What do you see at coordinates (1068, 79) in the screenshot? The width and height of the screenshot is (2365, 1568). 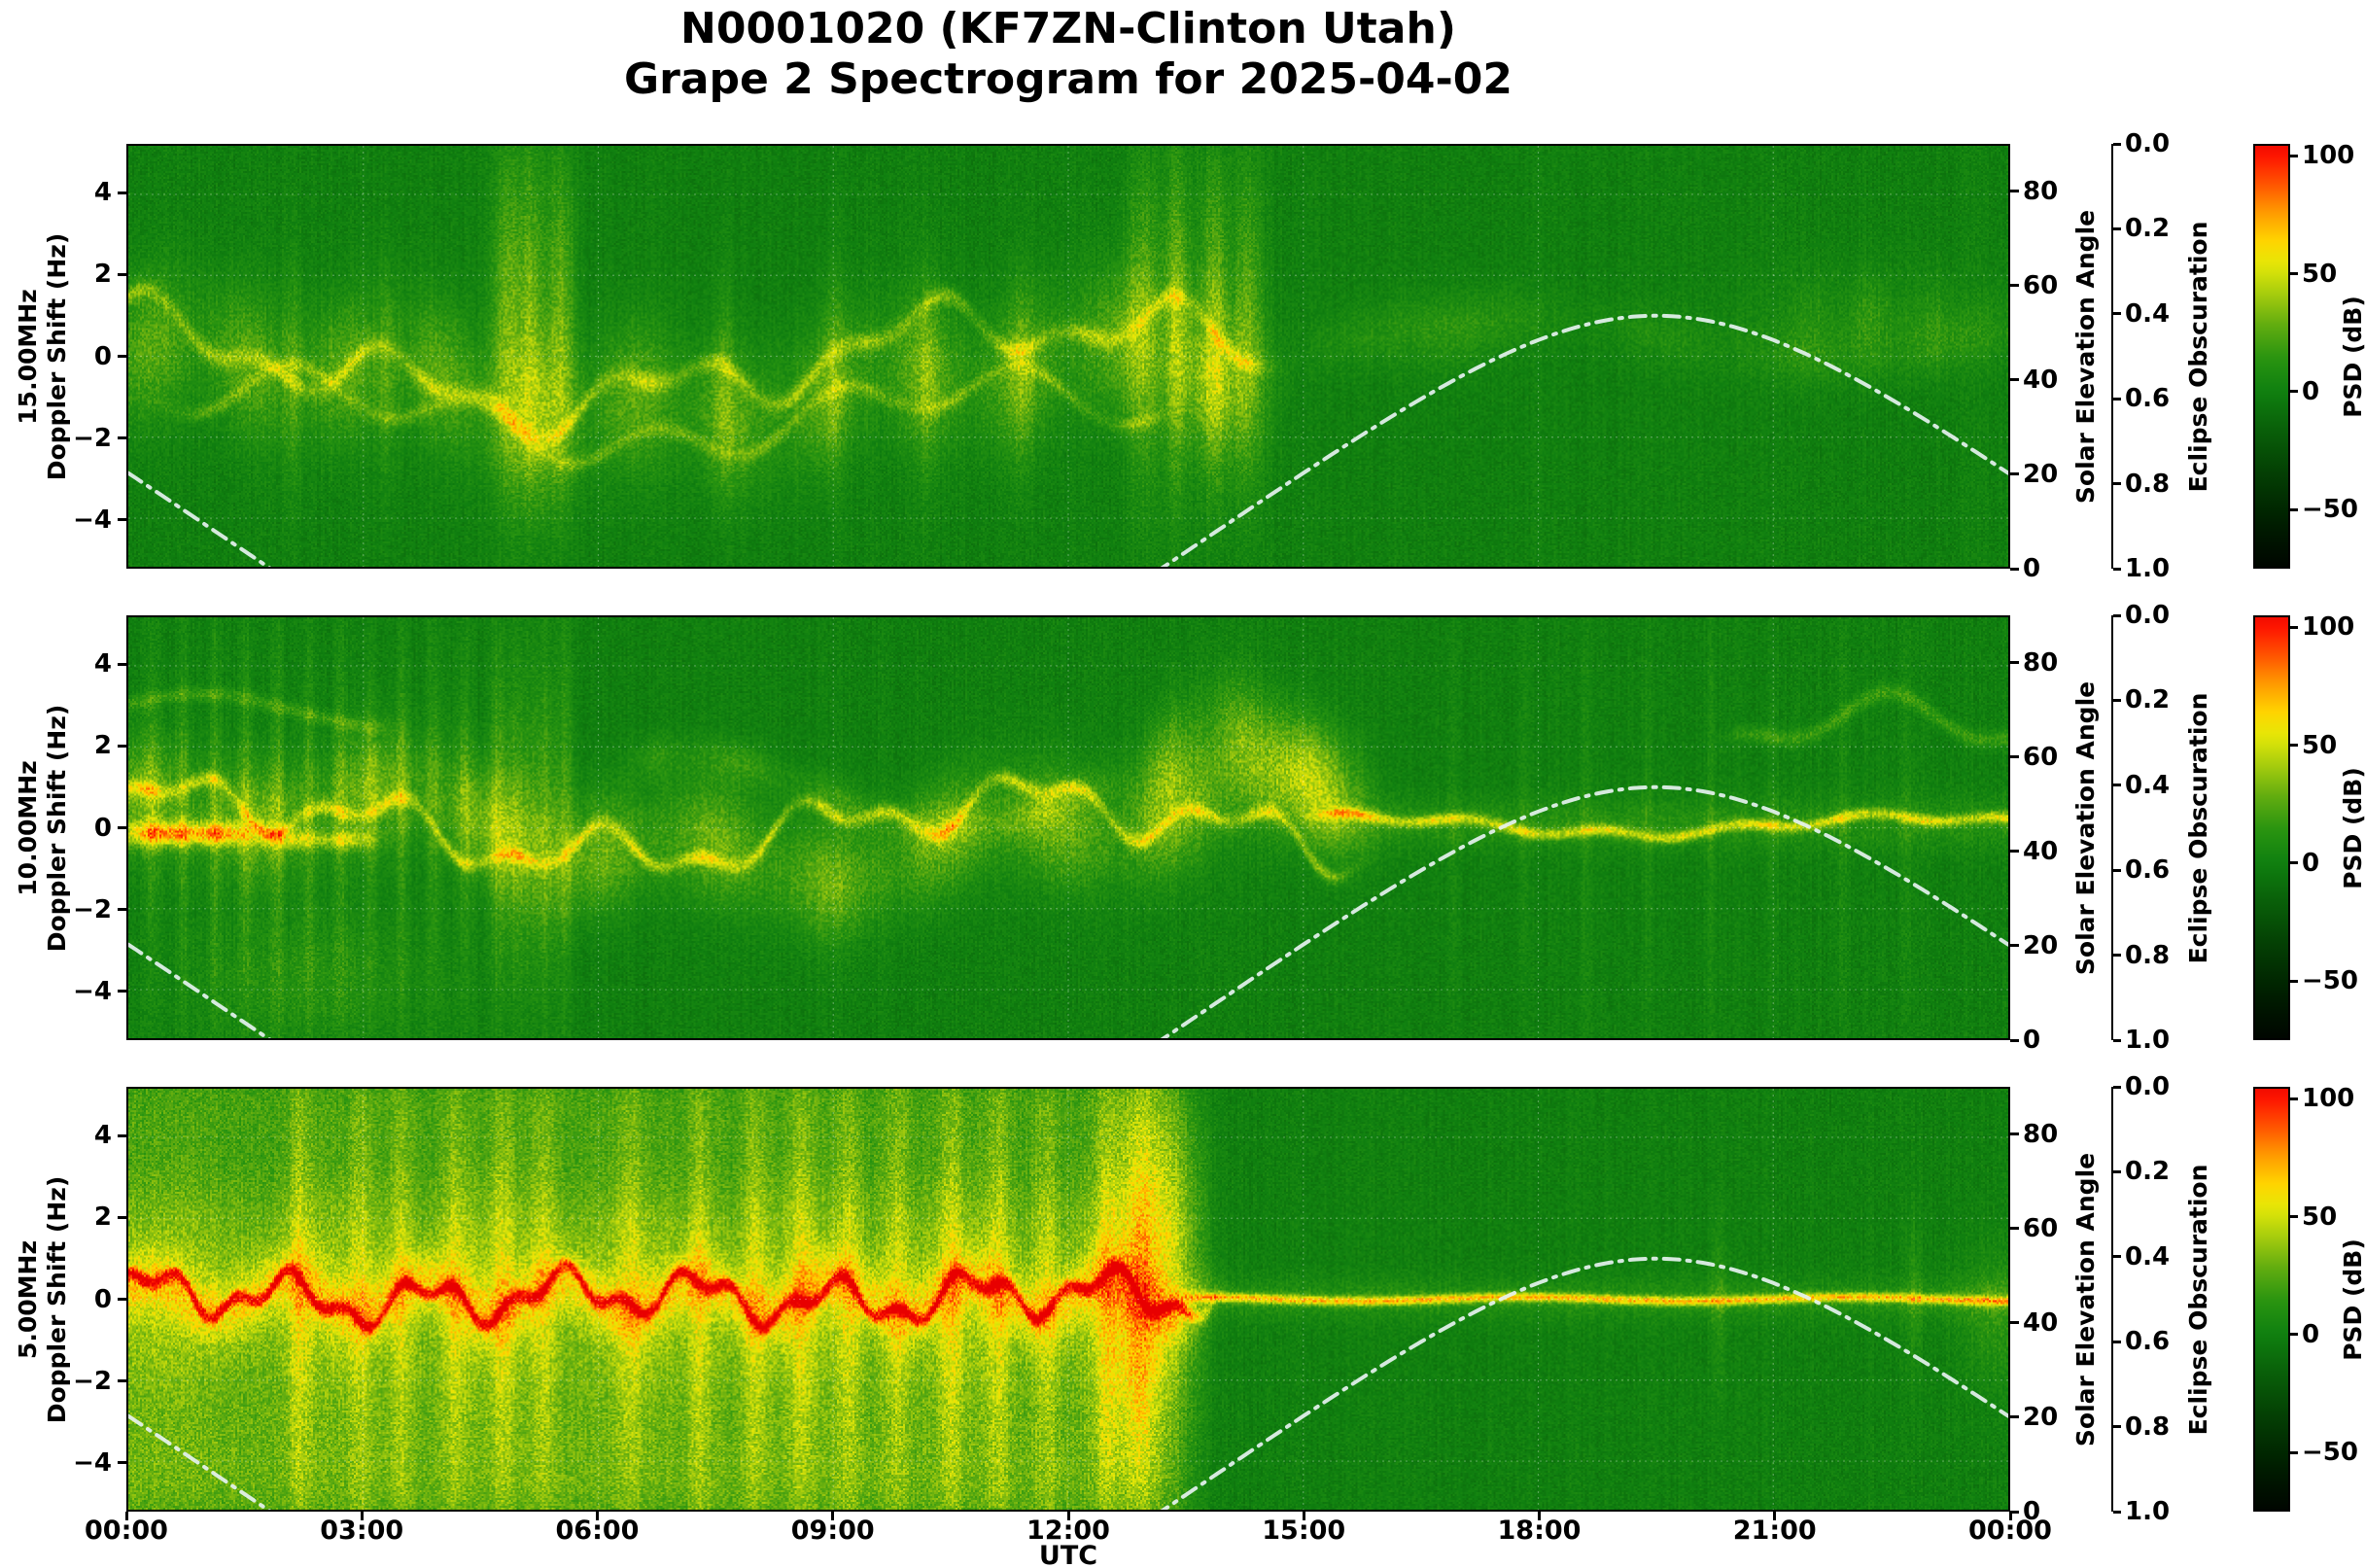 I see `figure-title-line2: Grape 2 Spectrogram for 2025-04-02` at bounding box center [1068, 79].